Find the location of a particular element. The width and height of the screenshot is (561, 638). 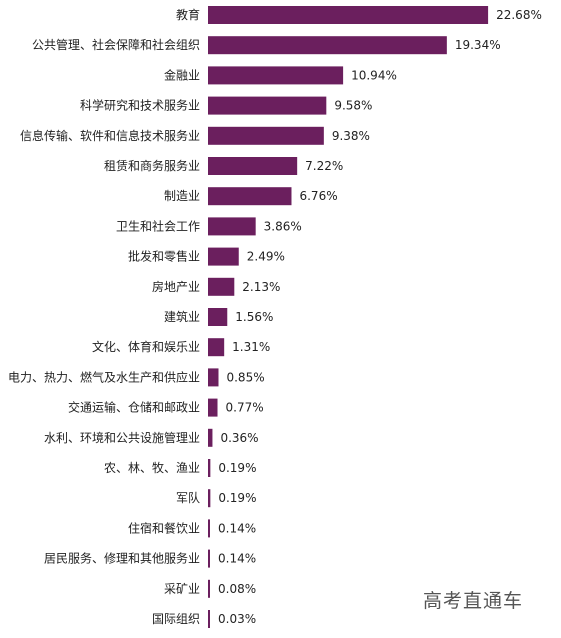

value-label: 0.85% is located at coordinates (245, 377).